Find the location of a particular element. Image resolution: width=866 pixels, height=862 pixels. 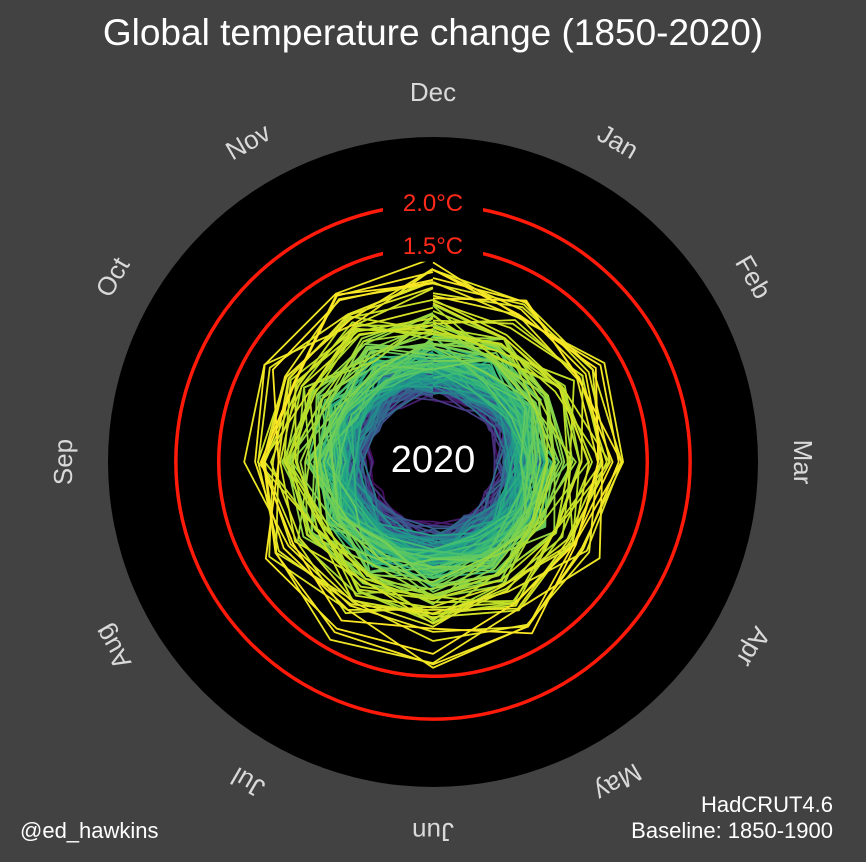

chart-title: Global temperature change (1850-2020) is located at coordinates (433, 32).